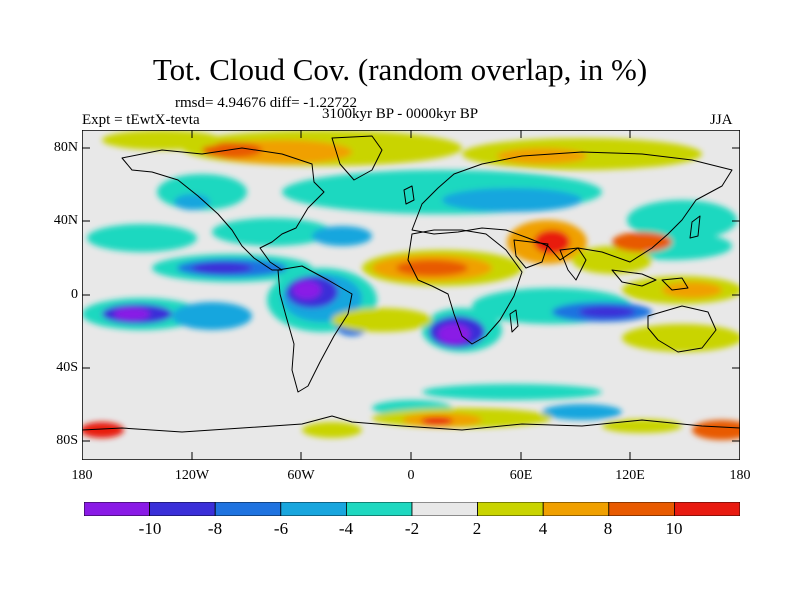  I want to click on lon-tick-0: 0, so click(411, 475).